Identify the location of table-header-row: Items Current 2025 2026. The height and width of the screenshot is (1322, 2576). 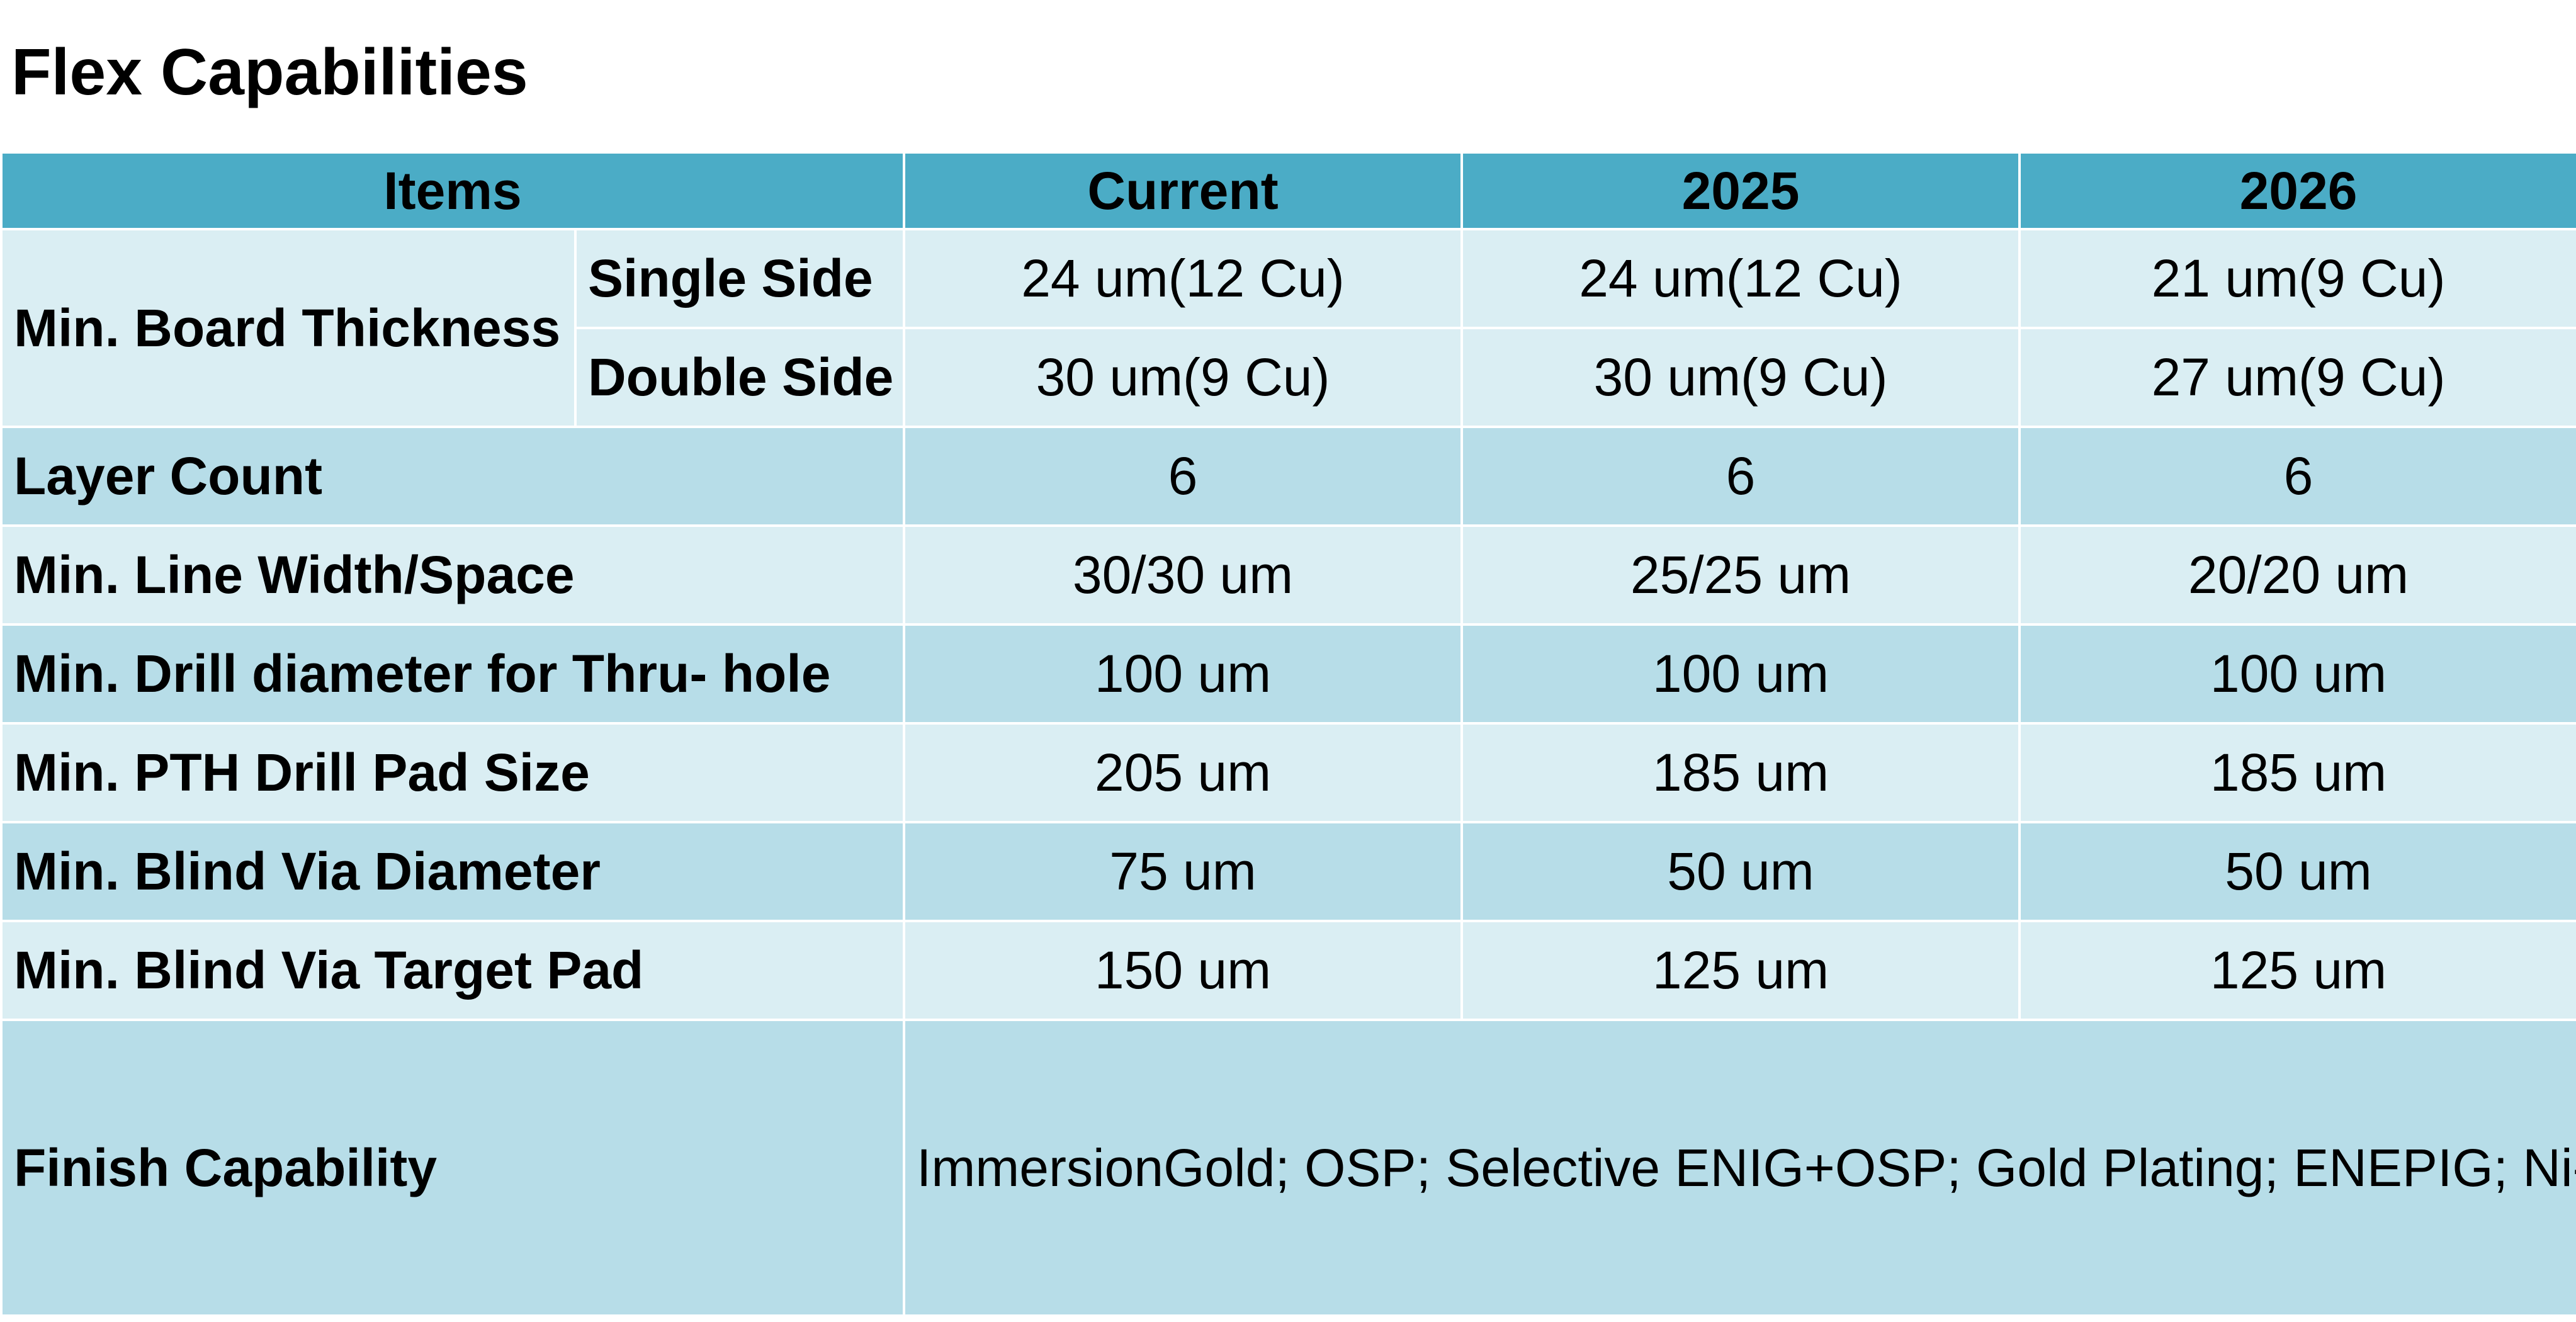
(1288, 190).